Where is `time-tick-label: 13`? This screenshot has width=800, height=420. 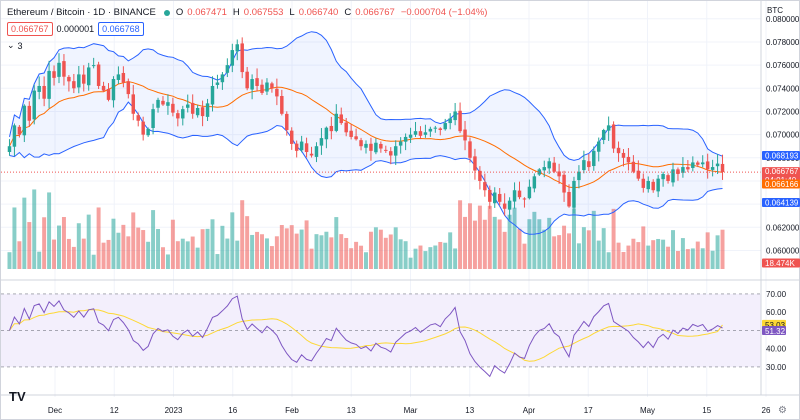
time-tick-label: 13 is located at coordinates (469, 410).